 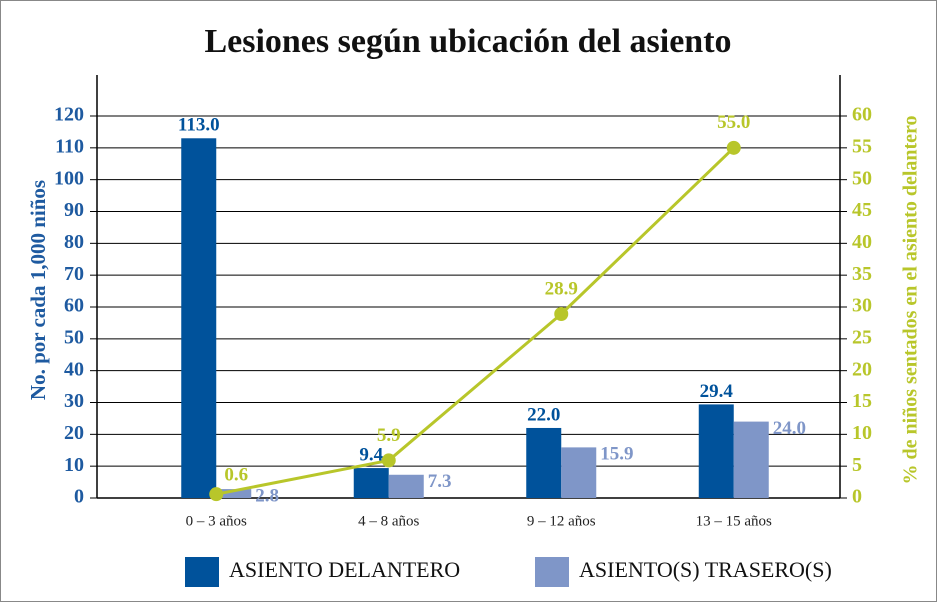 I want to click on y2-tick-label: 25, so click(x=862, y=337).